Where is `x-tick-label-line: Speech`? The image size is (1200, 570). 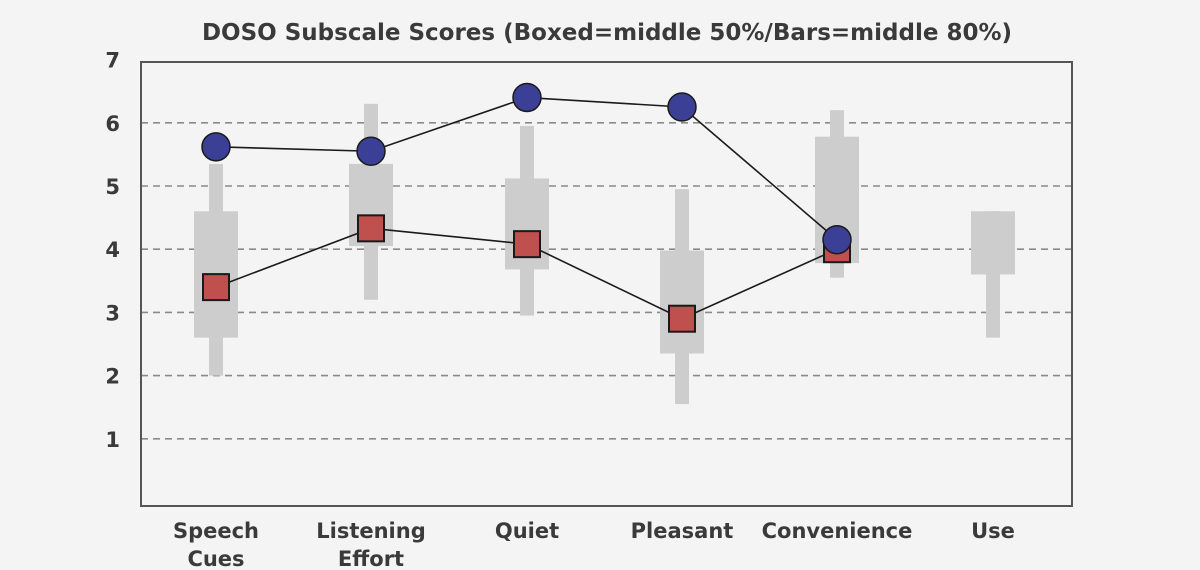
x-tick-label-line: Speech is located at coordinates (216, 531).